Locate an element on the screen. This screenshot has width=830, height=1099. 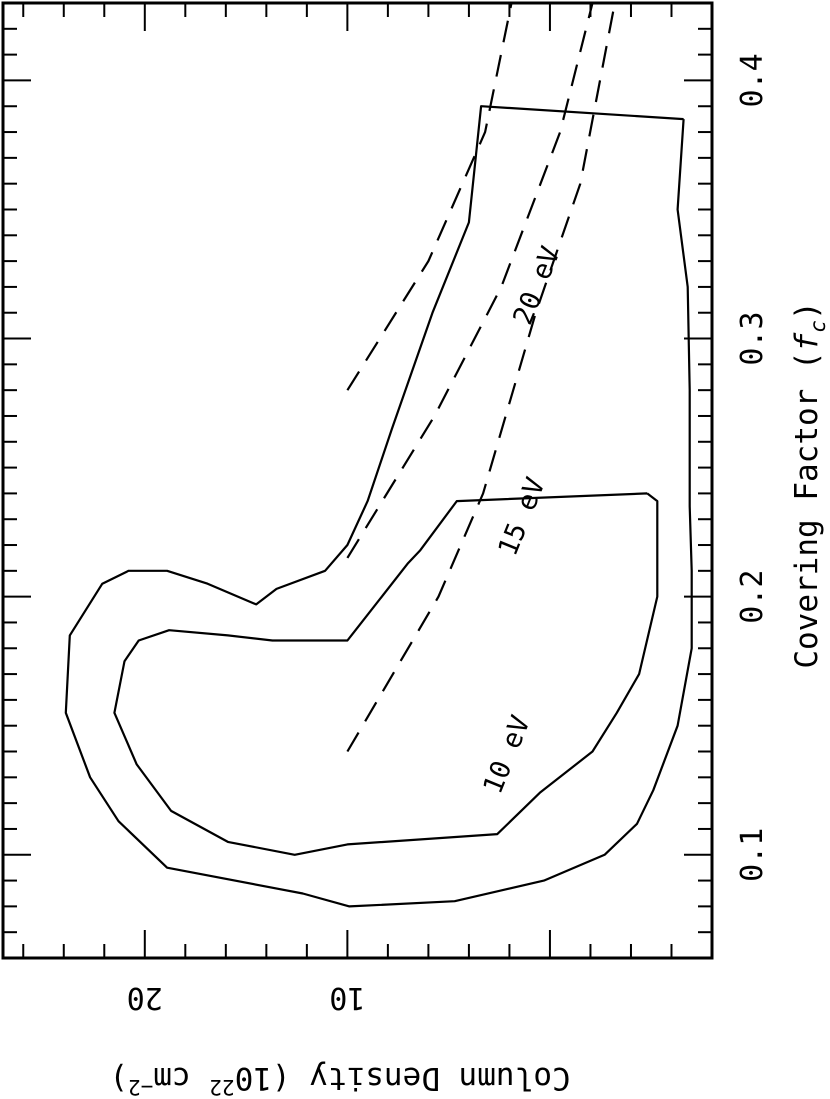
curve-annotations: 10 eV 15 eV 20 eV is located at coordinates (522, 520).